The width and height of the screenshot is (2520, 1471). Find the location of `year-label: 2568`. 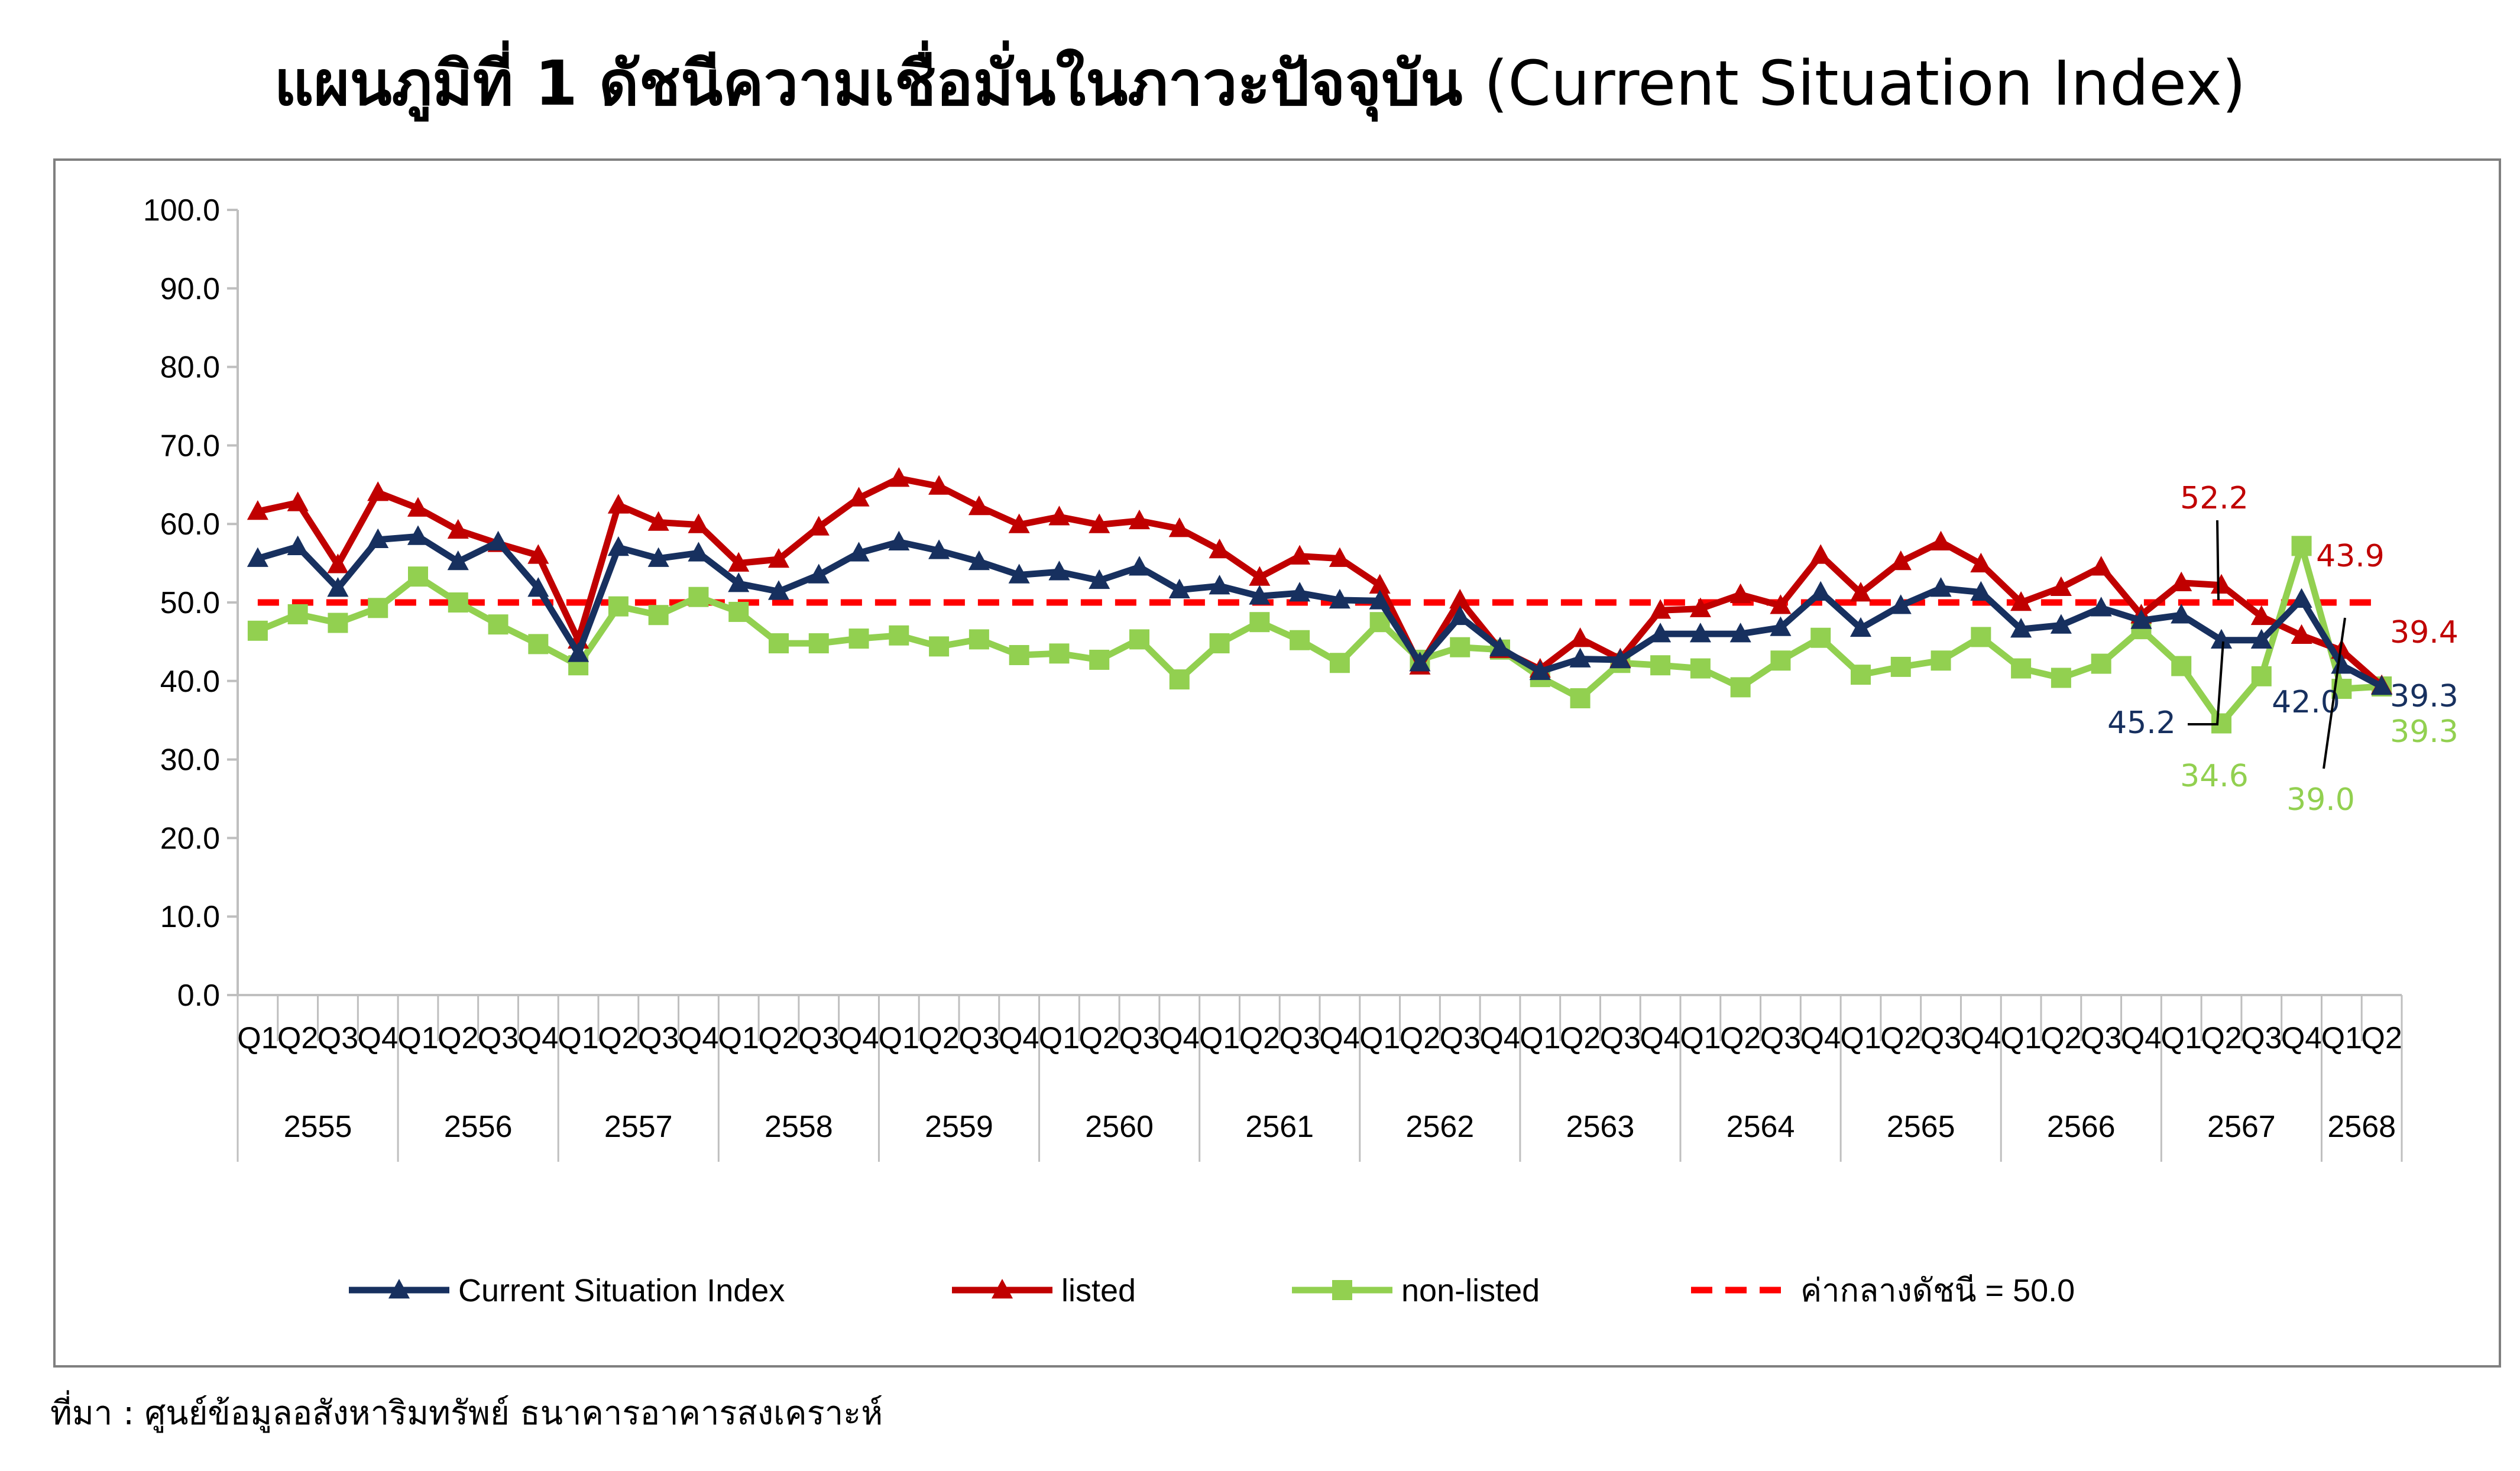

year-label: 2568 is located at coordinates (2361, 1127).